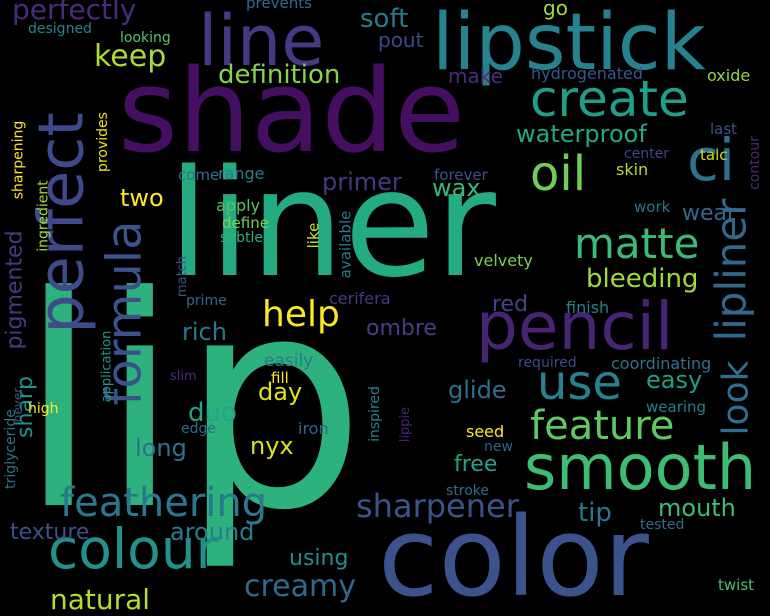 This screenshot has height=616, width=770. Describe the element at coordinates (384, 19) in the screenshot. I see `word-soft: soft` at that location.